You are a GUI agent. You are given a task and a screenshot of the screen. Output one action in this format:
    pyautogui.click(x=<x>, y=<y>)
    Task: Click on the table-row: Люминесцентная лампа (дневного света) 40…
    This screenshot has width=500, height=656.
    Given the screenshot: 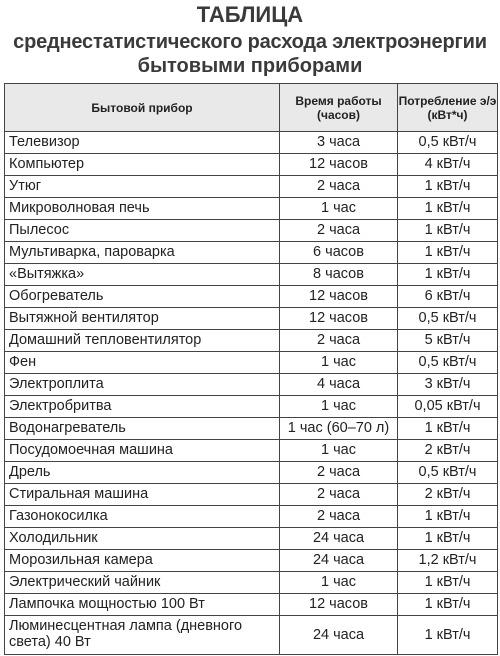 What is the action you would take?
    pyautogui.click(x=251, y=635)
    